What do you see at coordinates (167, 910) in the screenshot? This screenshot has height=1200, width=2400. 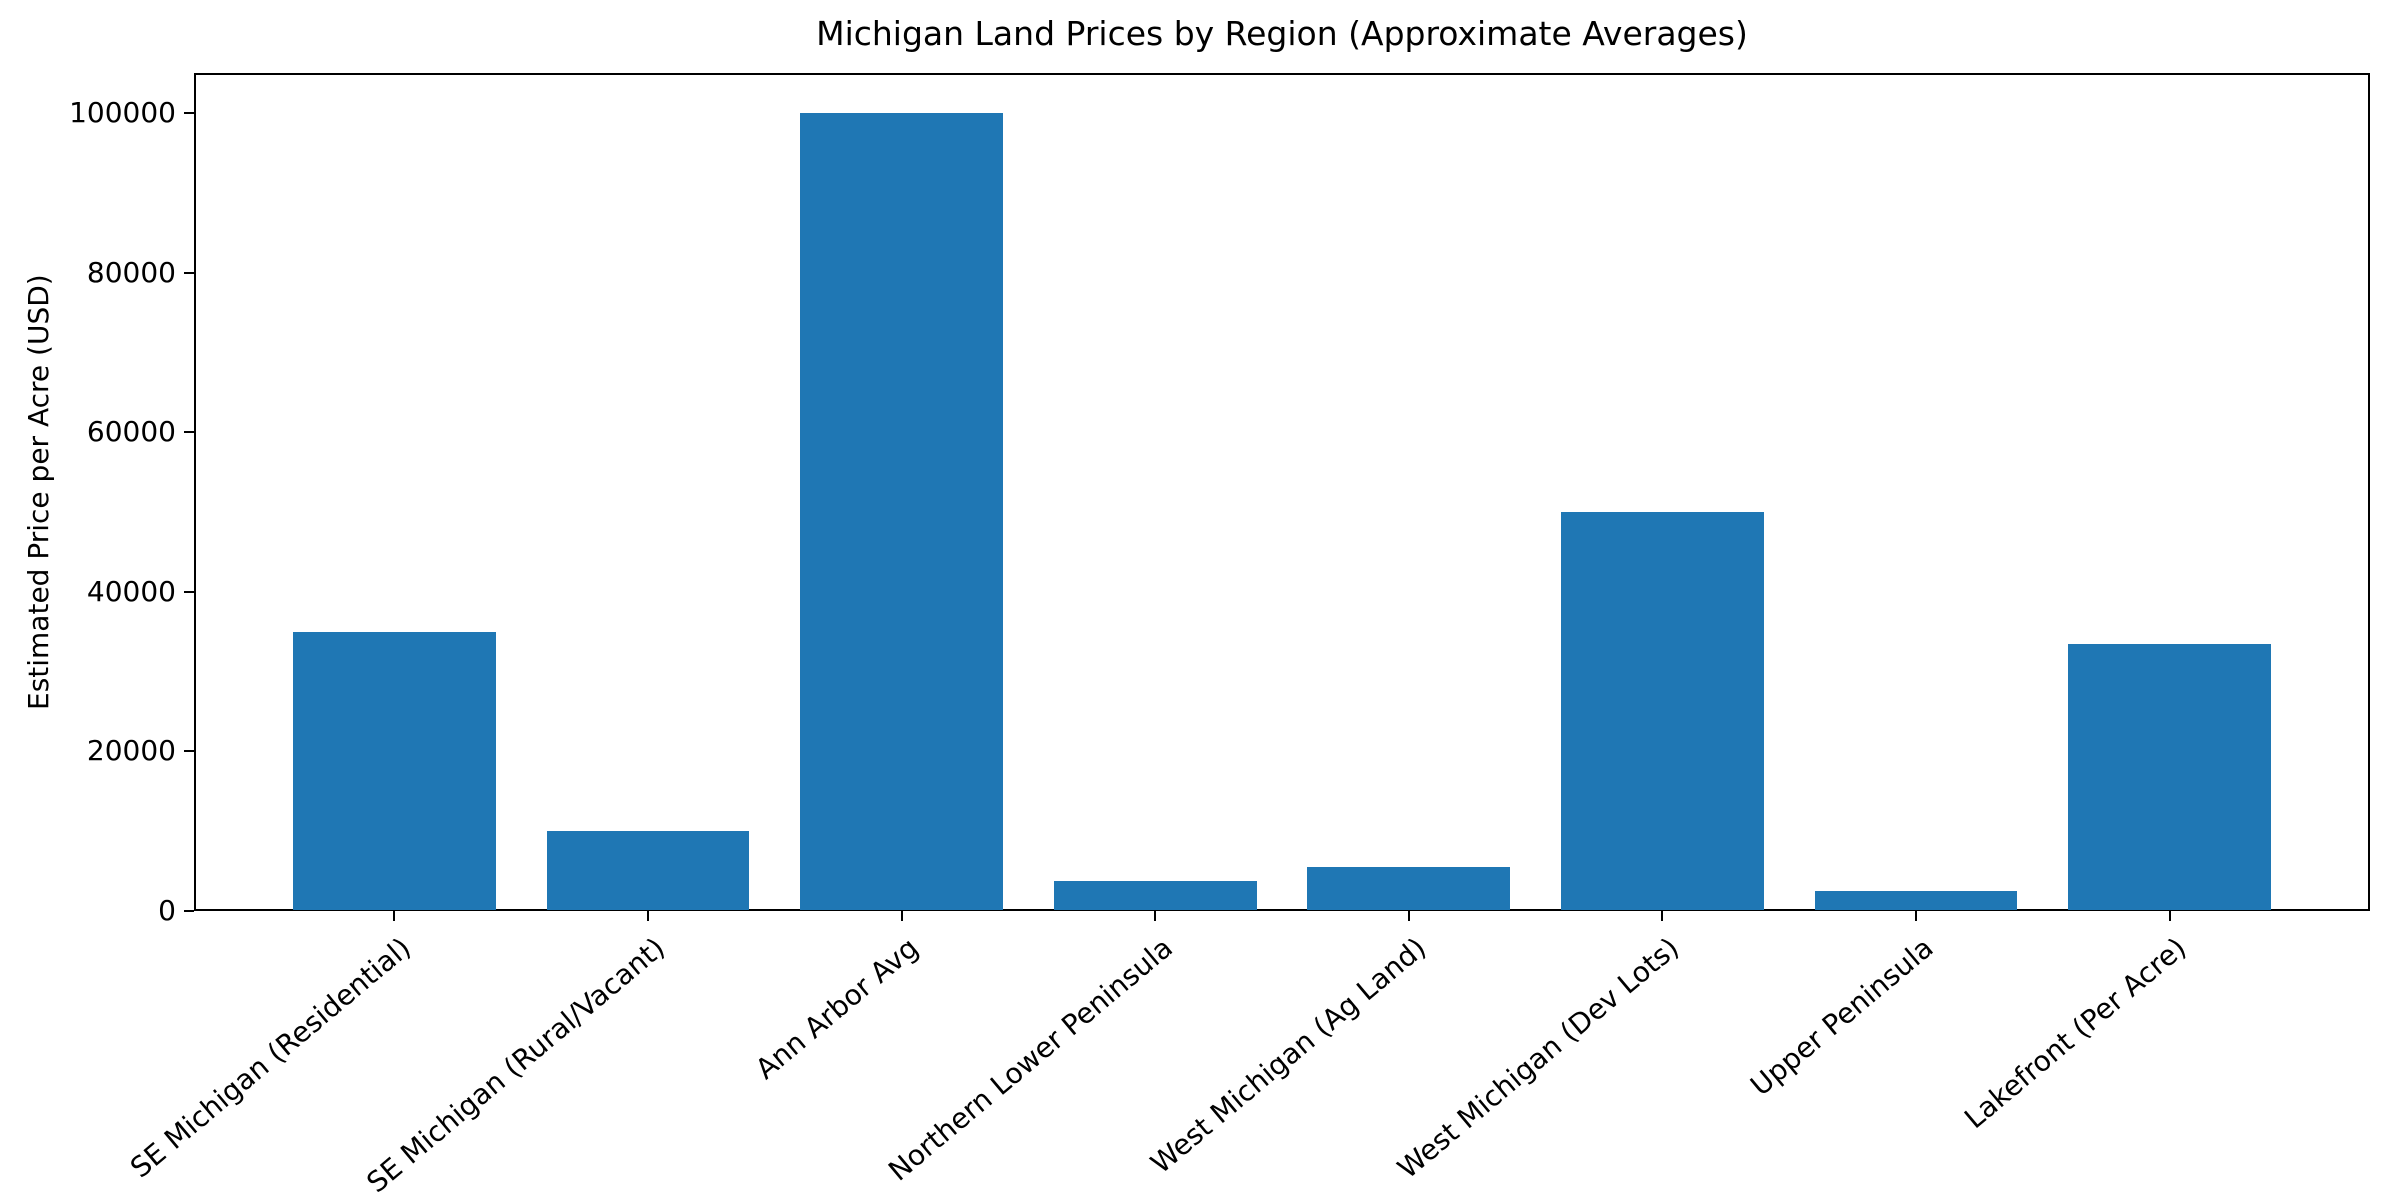 I see `y-tick-label: 0` at bounding box center [167, 910].